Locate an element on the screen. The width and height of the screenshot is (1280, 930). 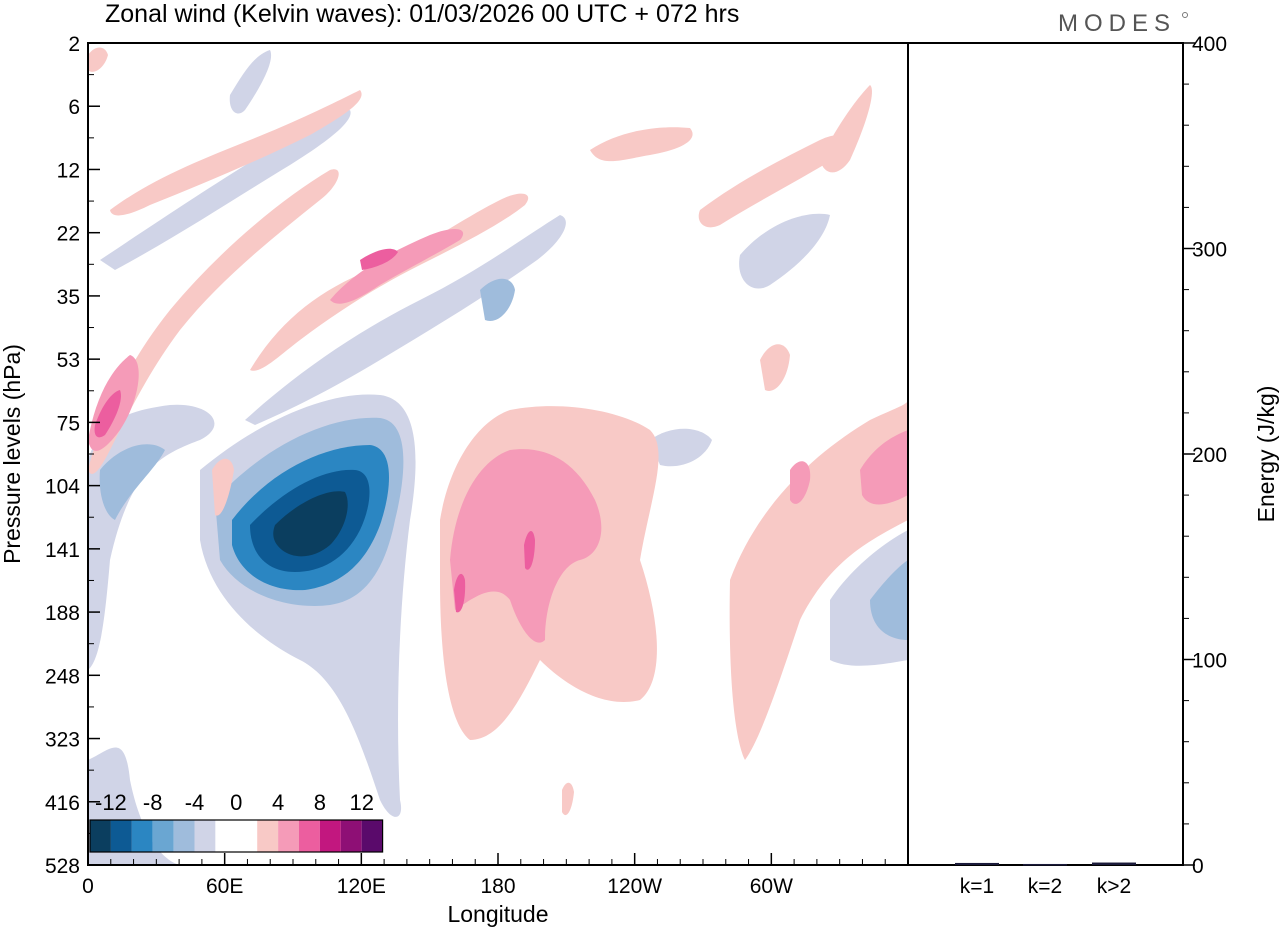
y-tick-label: 141 is located at coordinates (62, 550).